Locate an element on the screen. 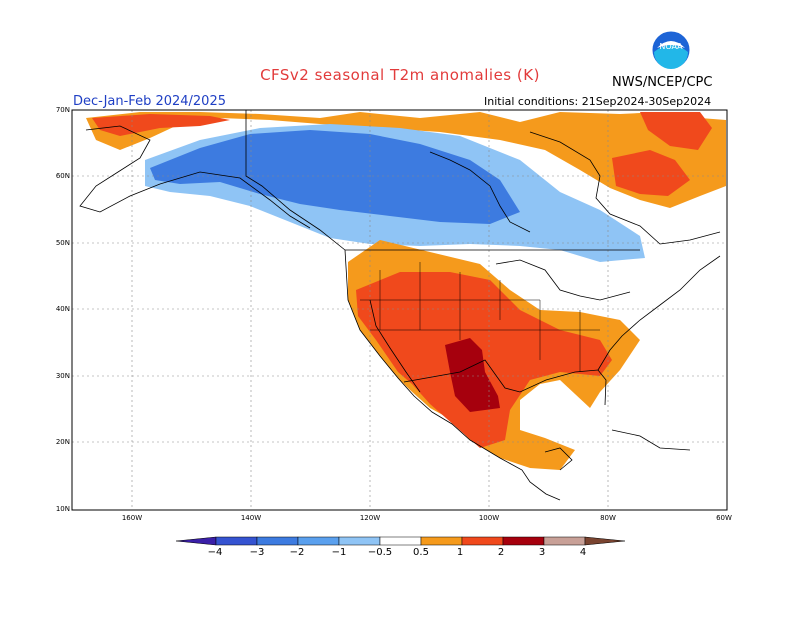 This screenshot has height=618, width=800. colorbar-label: 0.5 is located at coordinates (421, 552).